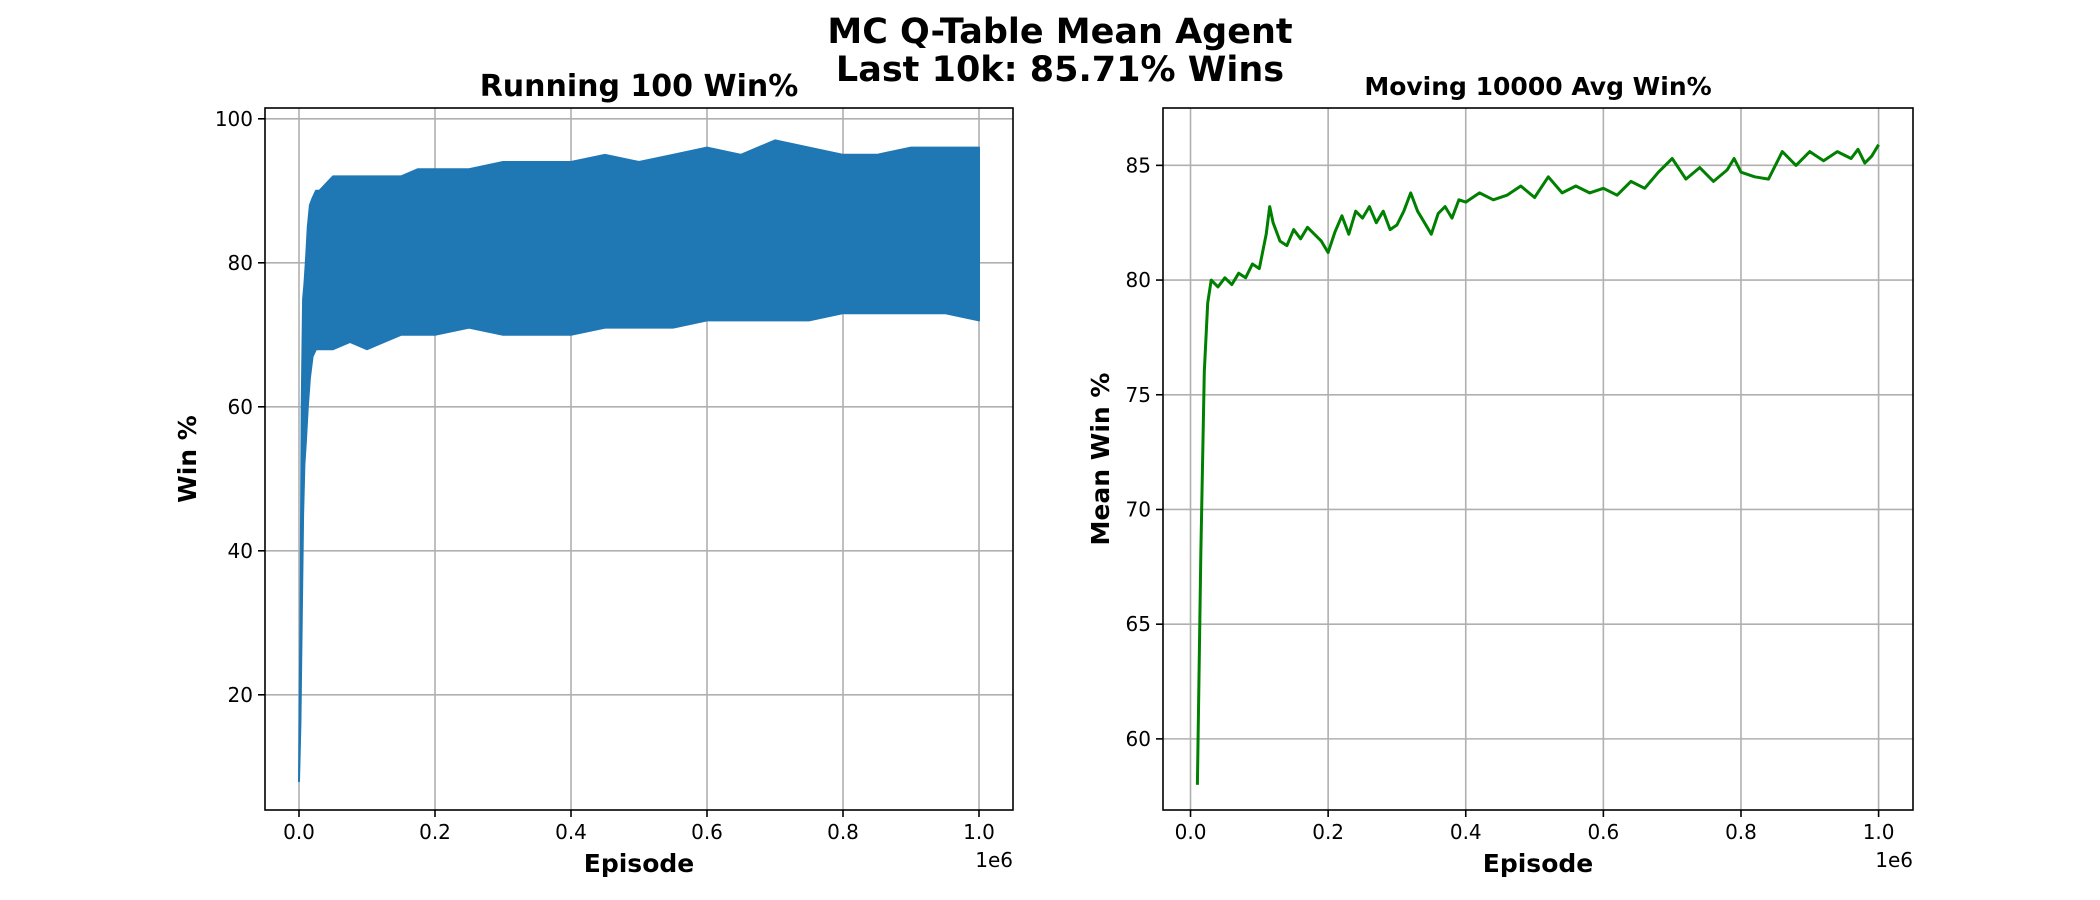  What do you see at coordinates (1138, 165) in the screenshot?
I see `y-tick-label: 85` at bounding box center [1138, 165].